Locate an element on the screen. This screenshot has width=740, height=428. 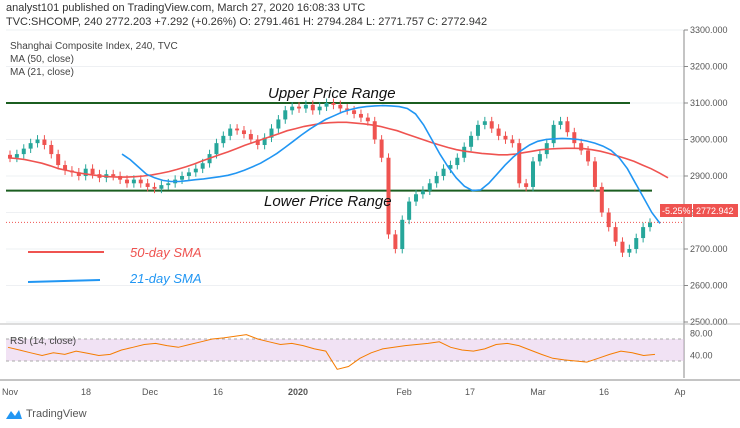
y-tick-label: 3300.000 is located at coordinates (709, 30).